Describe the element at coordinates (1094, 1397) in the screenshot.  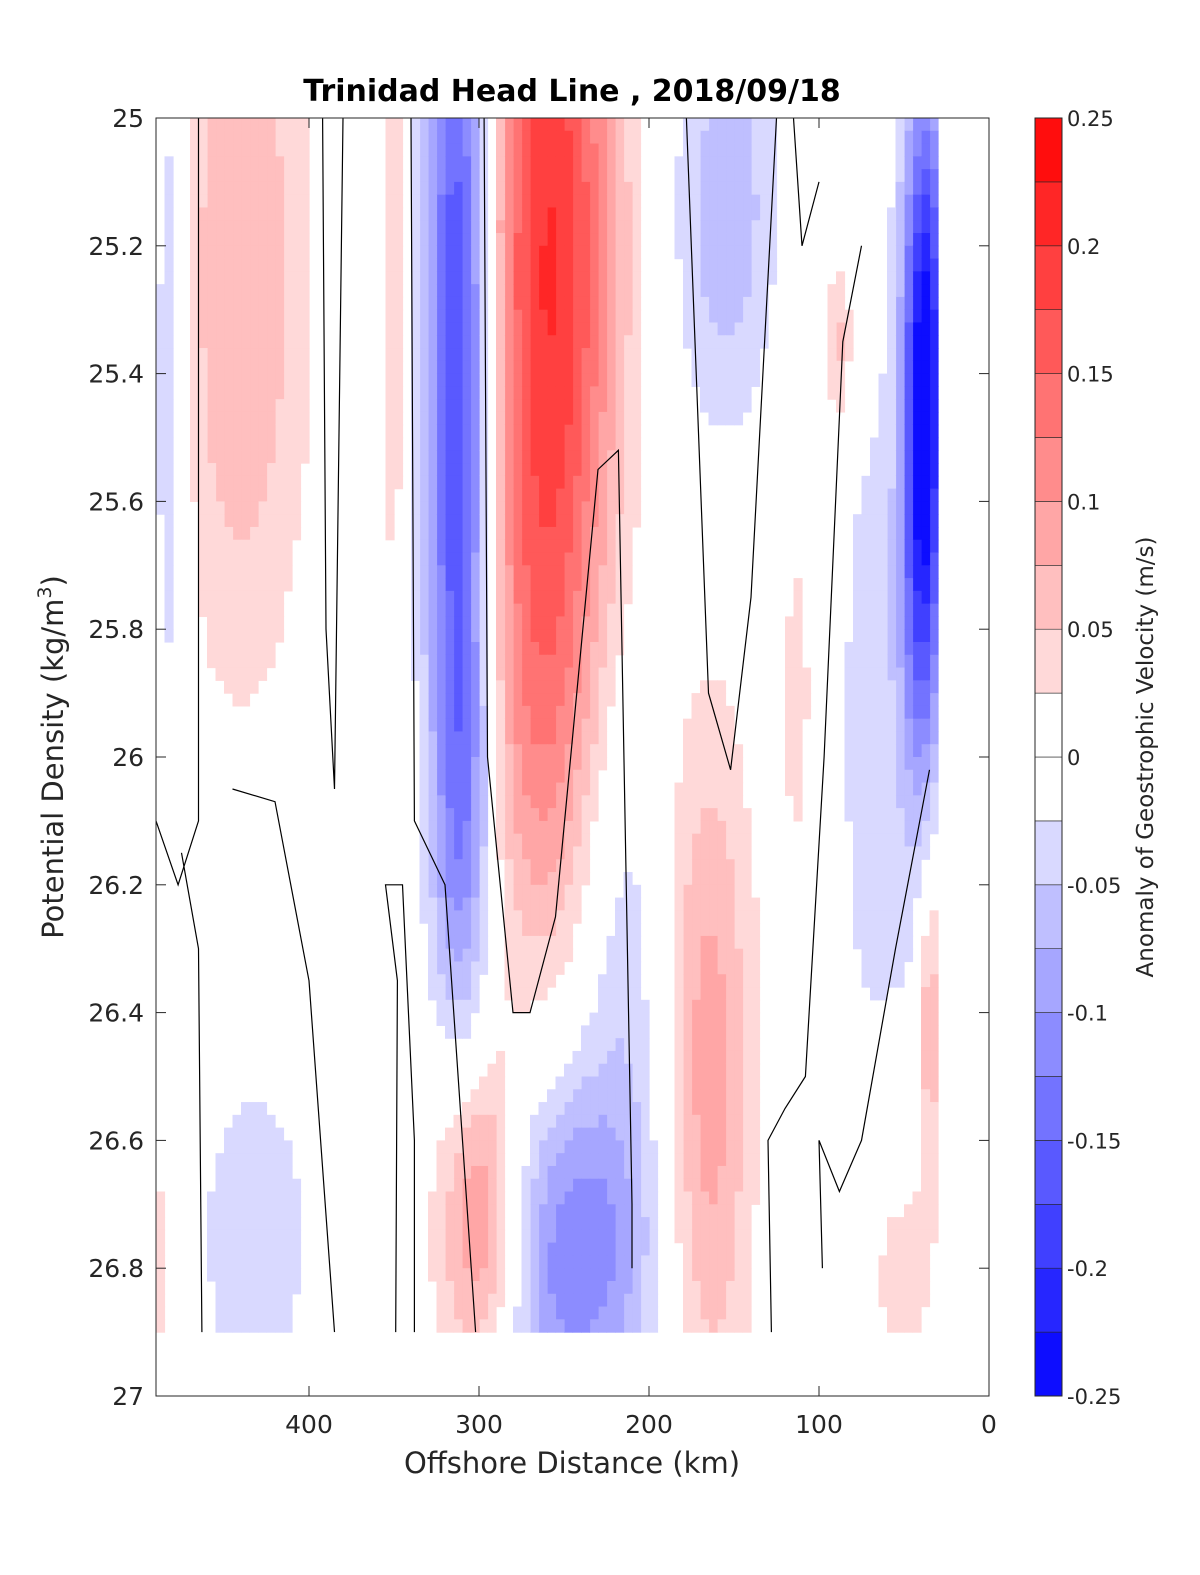
I see `colorbar-tick-label: -0.25` at that location.